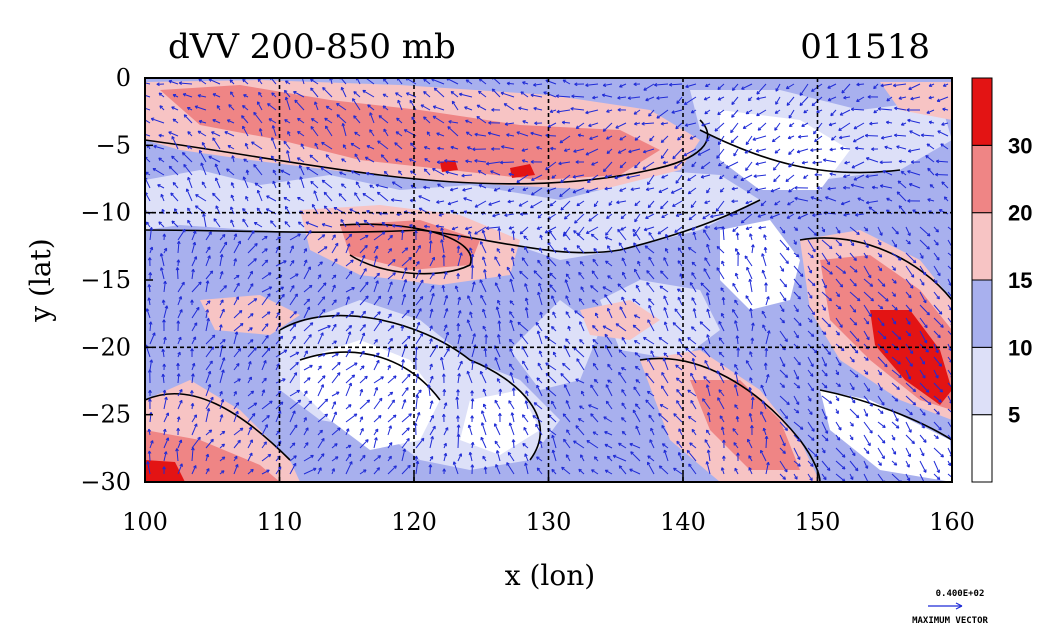  What do you see at coordinates (427, 152) in the screenshot?
I see `contour-line` at bounding box center [427, 152].